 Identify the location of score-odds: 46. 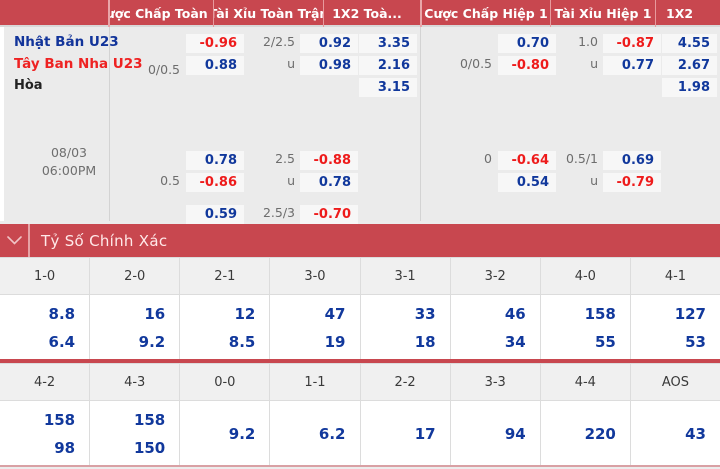
(515, 314).